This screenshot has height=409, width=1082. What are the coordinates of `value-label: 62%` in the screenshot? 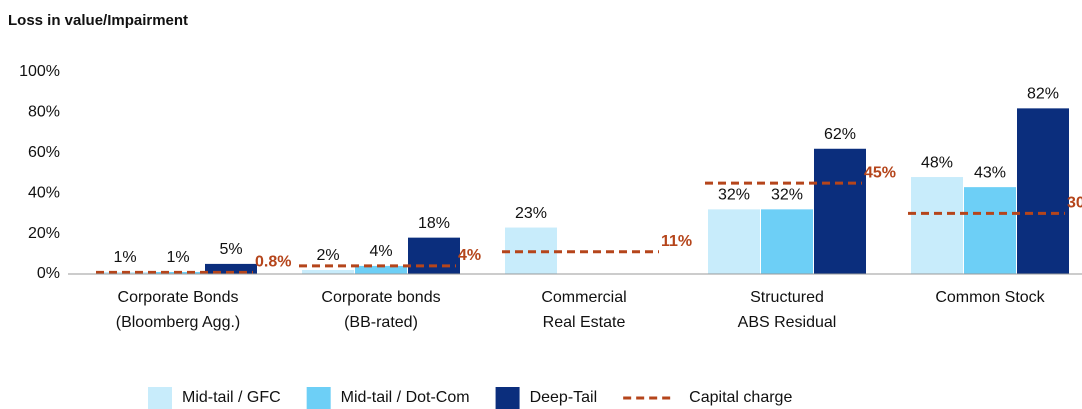 It's located at (840, 134).